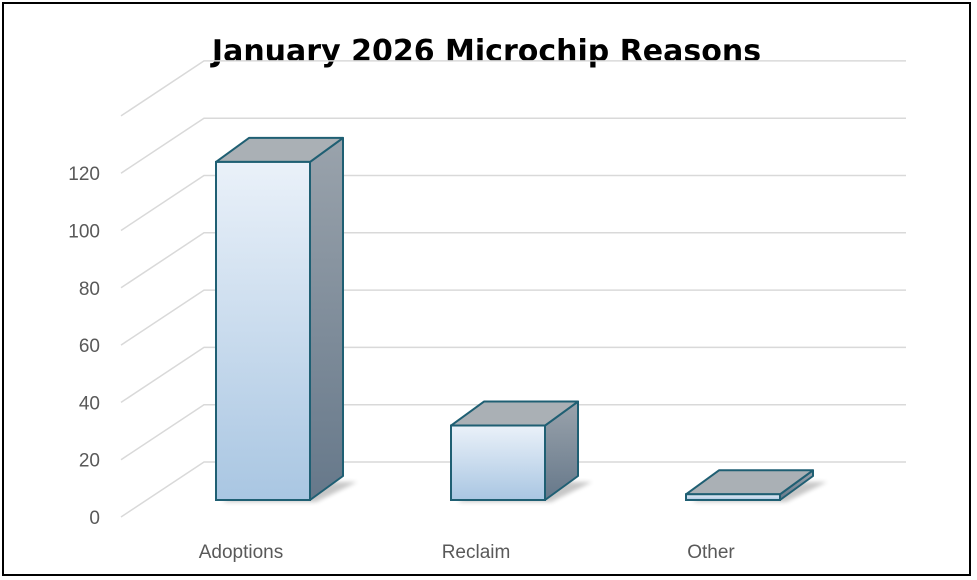 This screenshot has width=977, height=580. Describe the element at coordinates (89, 346) in the screenshot. I see `y-tick-label: 60` at that location.